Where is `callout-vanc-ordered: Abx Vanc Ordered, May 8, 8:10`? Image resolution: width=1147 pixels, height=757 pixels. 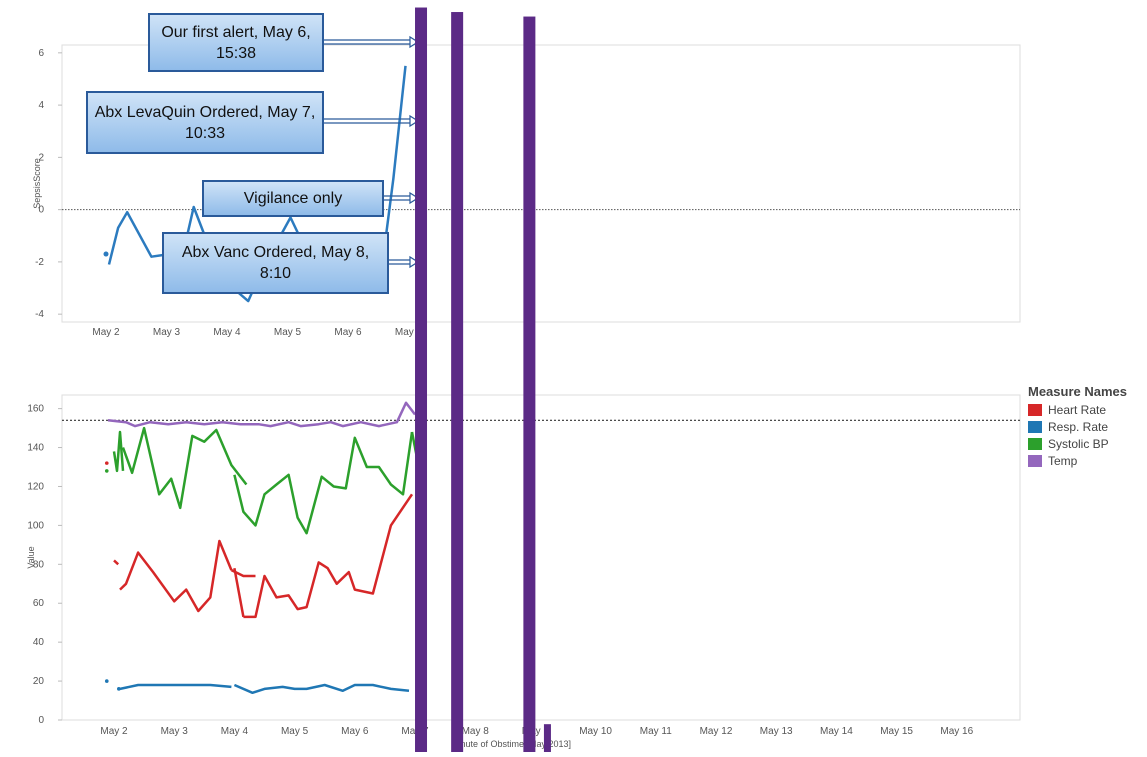
callout-vanc-ordered: Abx Vanc Ordered, May 8, 8:10 is located at coordinates (275, 263).